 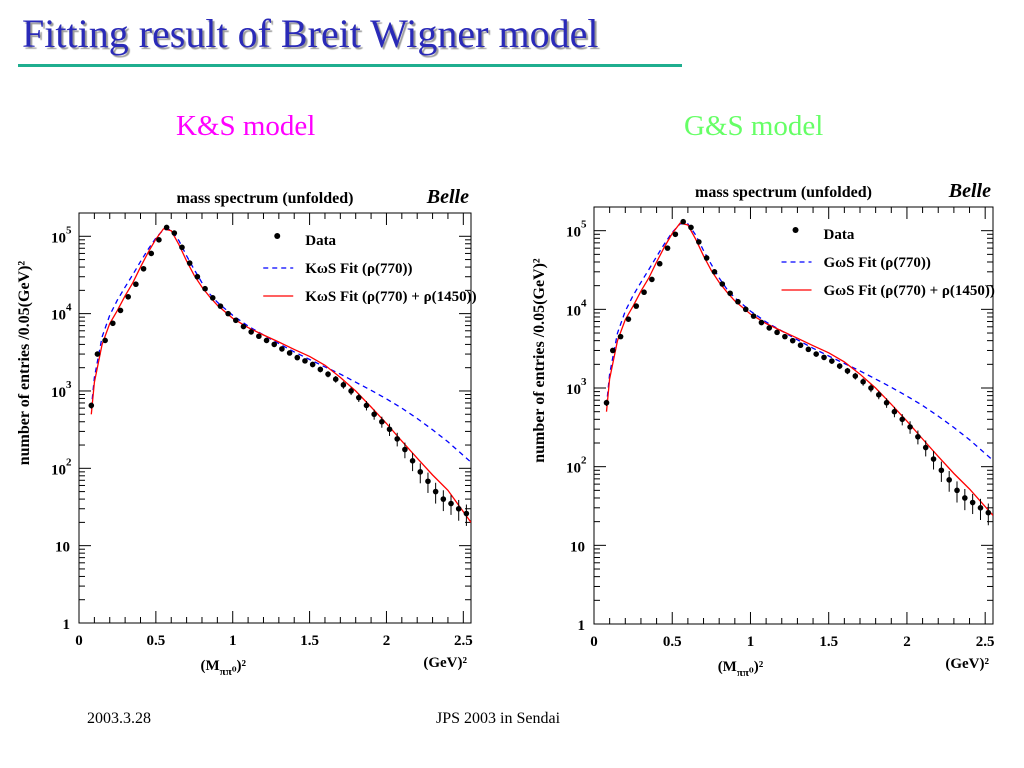 What do you see at coordinates (754, 126) in the screenshot?
I see `model-label-gs: G&S model` at bounding box center [754, 126].